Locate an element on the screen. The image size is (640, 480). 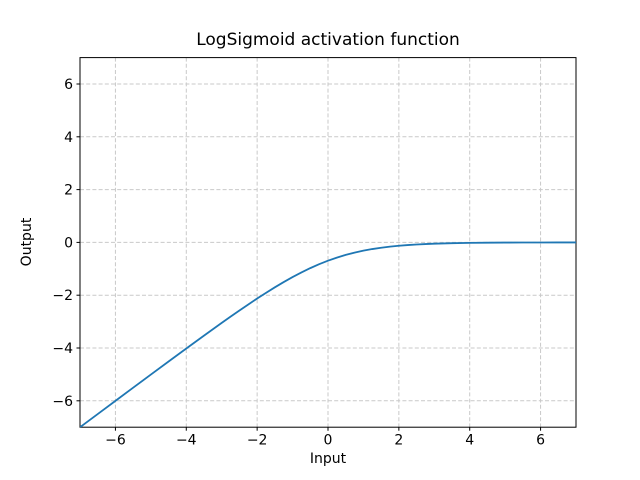
x-axis-label: Input is located at coordinates (328, 459).